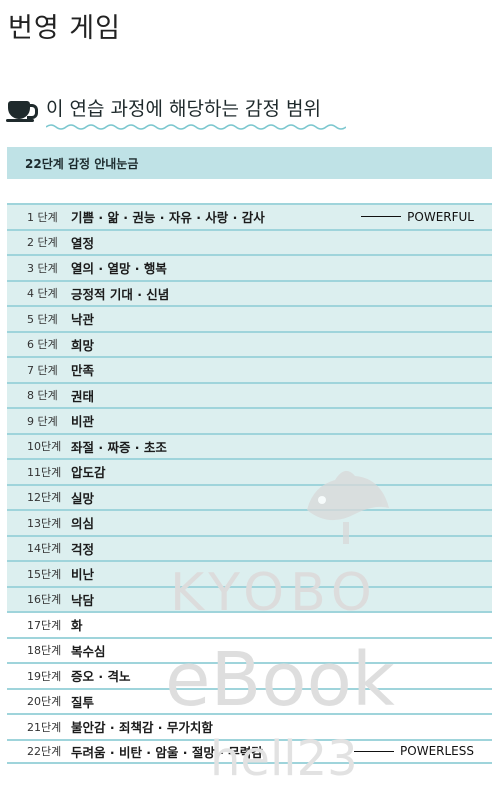 The width and height of the screenshot is (497, 795). Describe the element at coordinates (44, 523) in the screenshot. I see `stage-label: 13단계` at that location.